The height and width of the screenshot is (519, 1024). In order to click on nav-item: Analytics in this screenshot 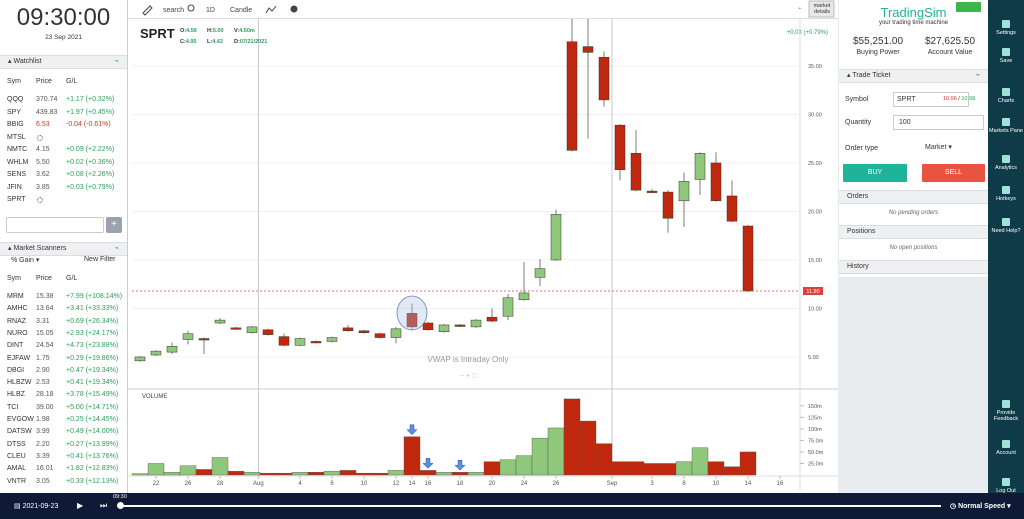, I will do `click(1006, 163)`.